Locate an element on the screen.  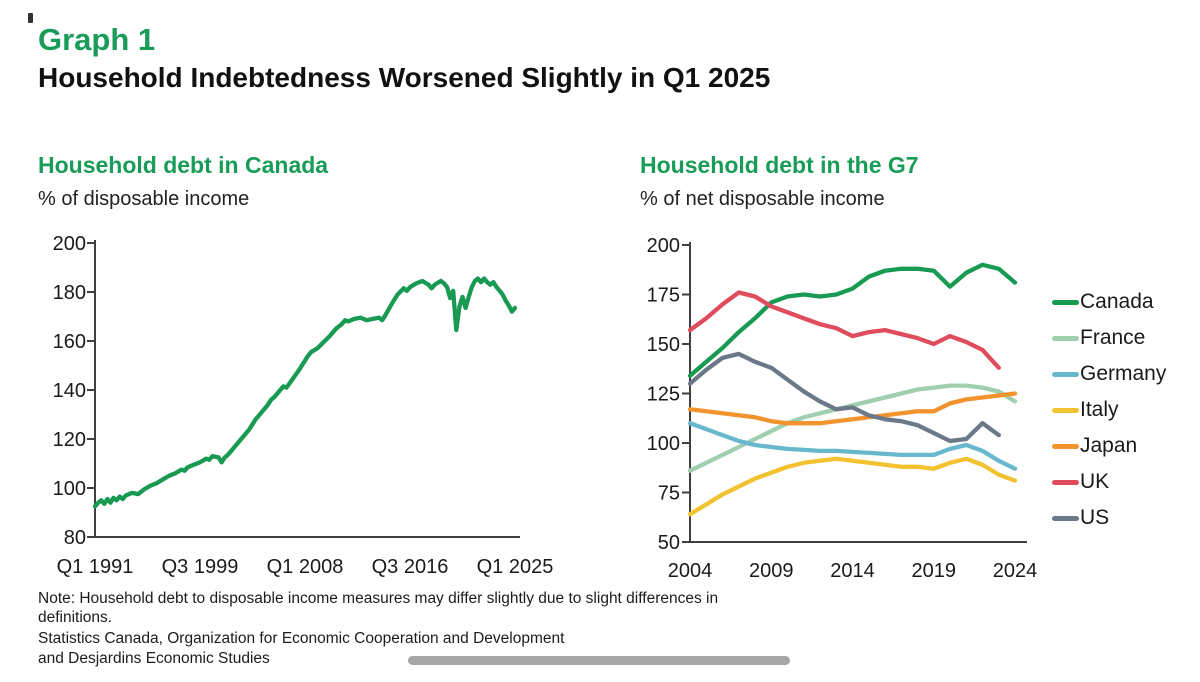
legend-label-germany: Germany is located at coordinates (1123, 373).